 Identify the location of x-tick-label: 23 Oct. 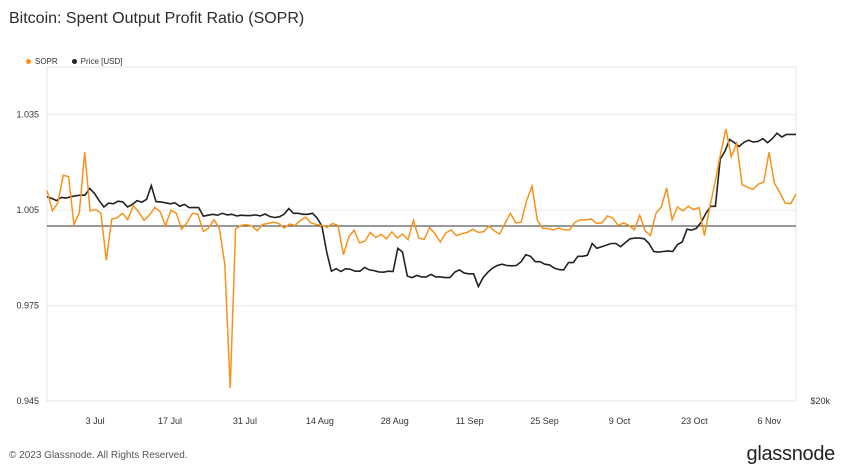
(694, 421).